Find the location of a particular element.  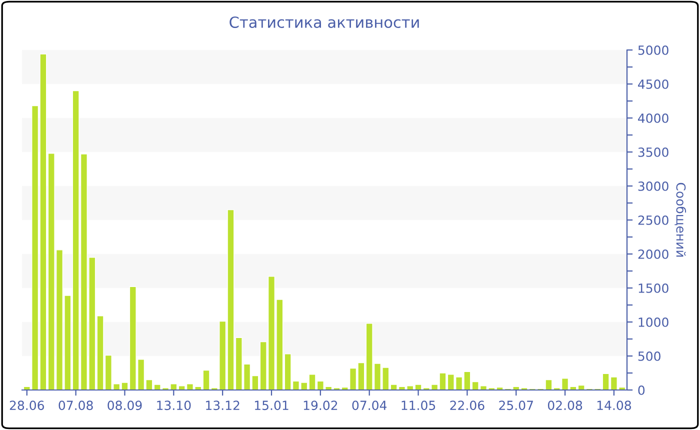

y-tick-label: 500 is located at coordinates (649, 356).